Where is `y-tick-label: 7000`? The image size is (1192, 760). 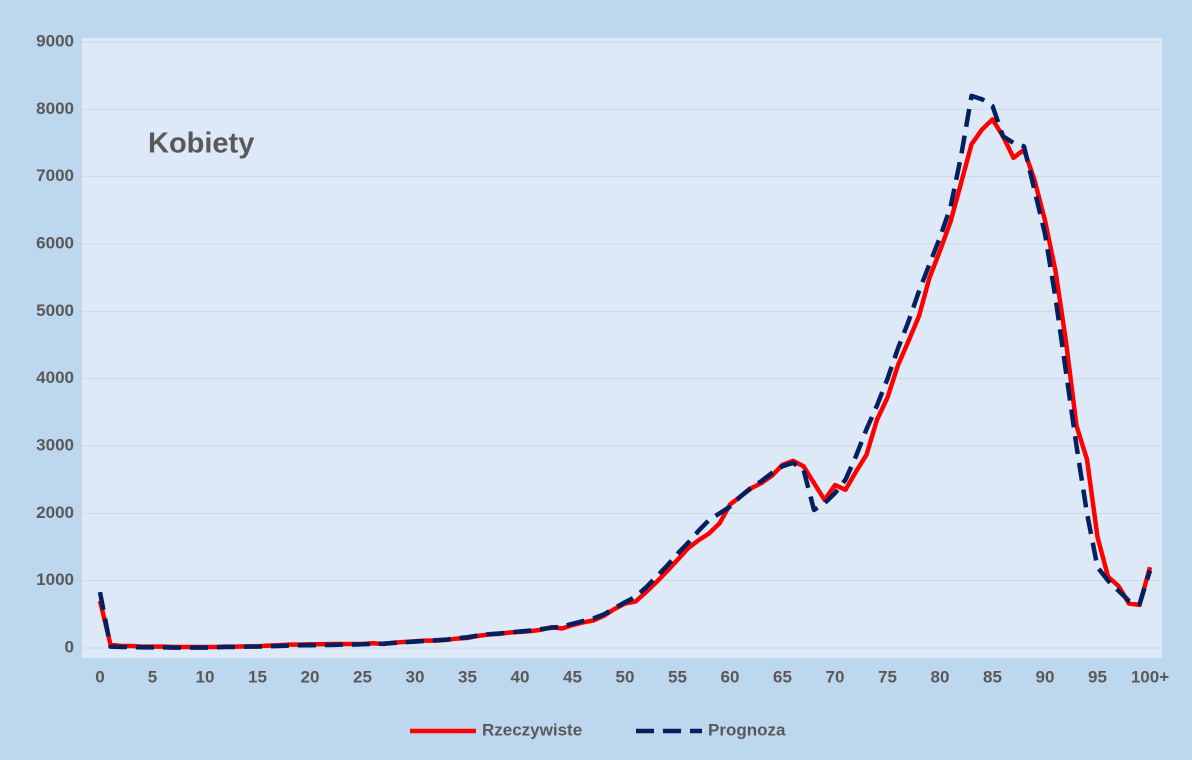 y-tick-label: 7000 is located at coordinates (55, 175).